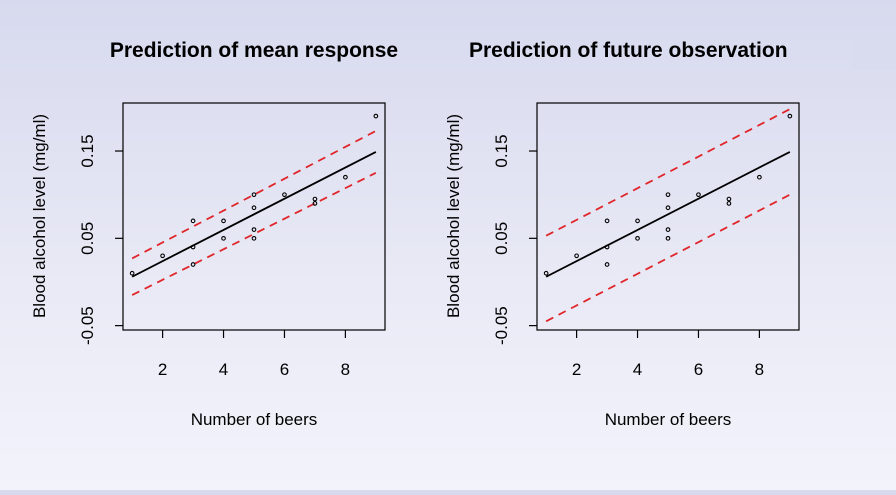 The width and height of the screenshot is (896, 495). Describe the element at coordinates (628, 50) in the screenshot. I see `chart-title: Prediction of future observation` at that location.